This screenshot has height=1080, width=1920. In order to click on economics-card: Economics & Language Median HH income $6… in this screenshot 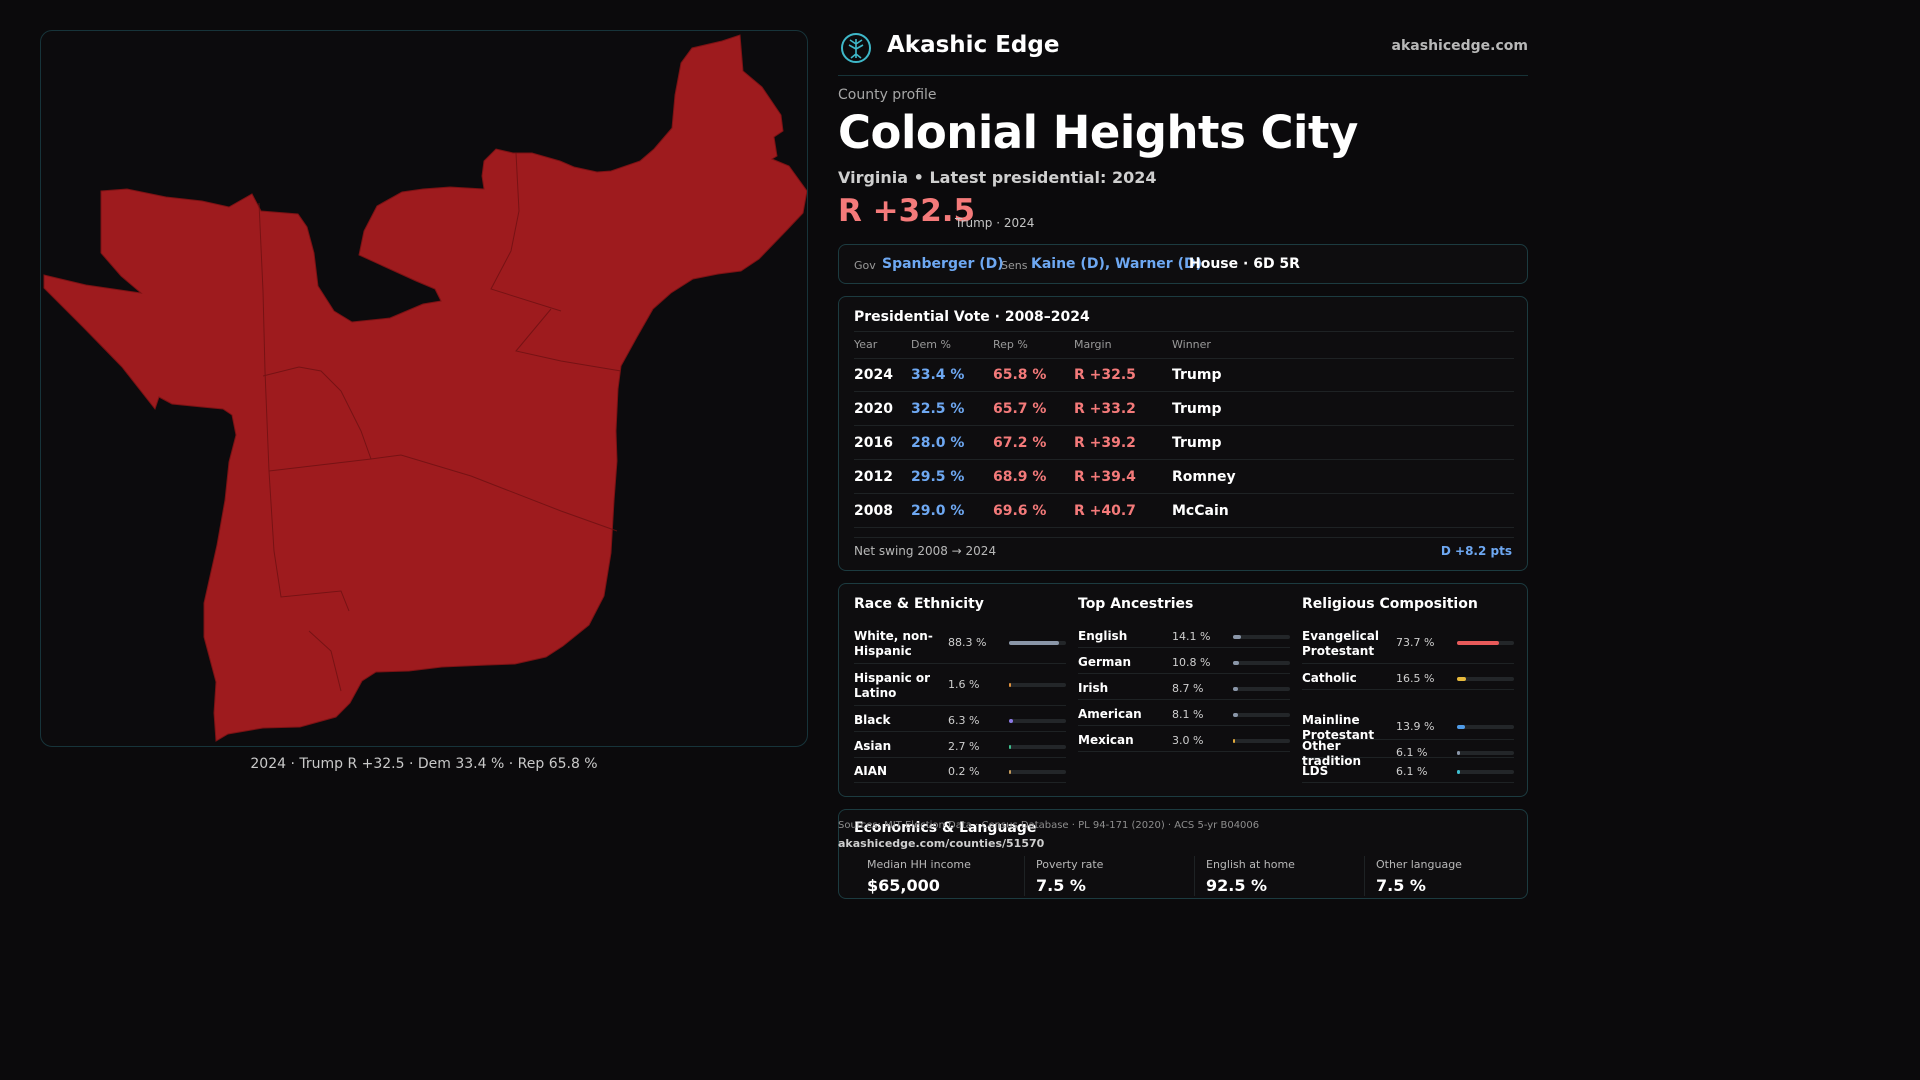, I will do `click(1183, 854)`.